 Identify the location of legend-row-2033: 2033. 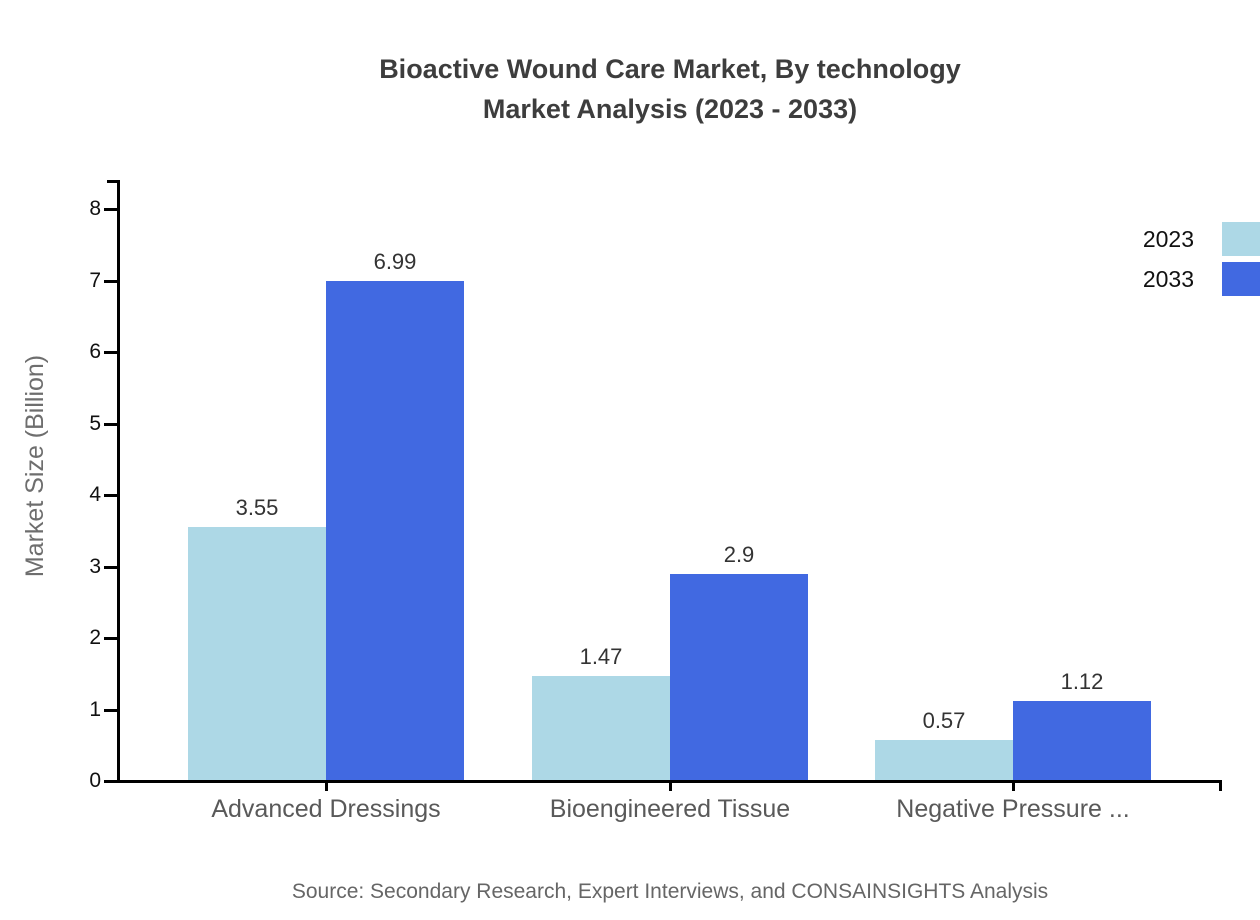
(1120, 279).